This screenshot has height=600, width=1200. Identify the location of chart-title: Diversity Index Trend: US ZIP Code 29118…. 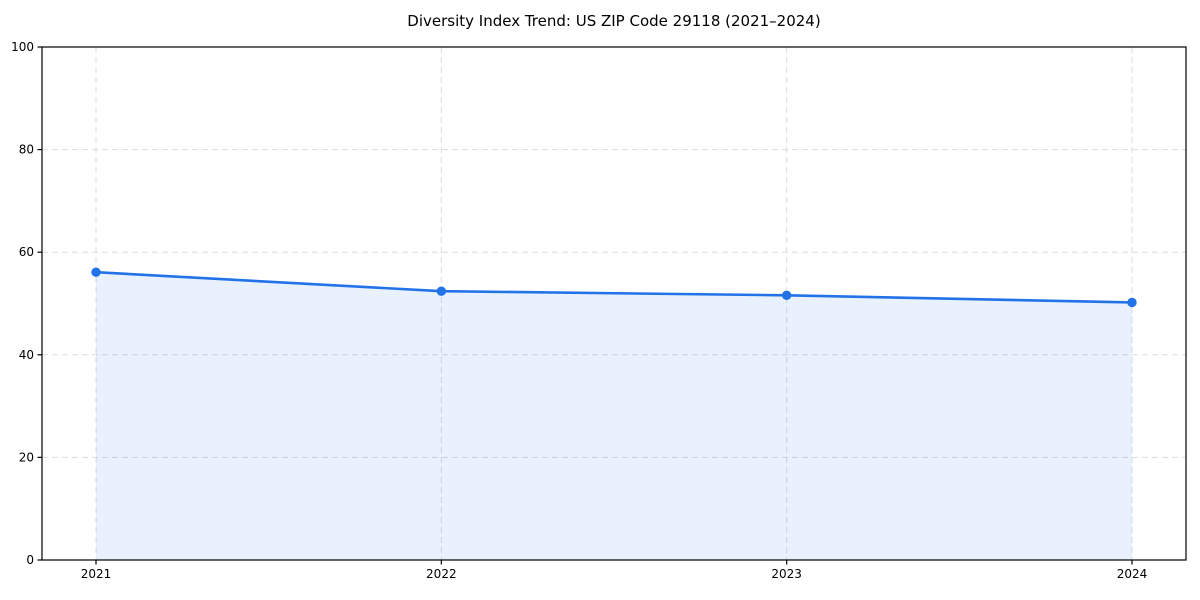
(614, 21).